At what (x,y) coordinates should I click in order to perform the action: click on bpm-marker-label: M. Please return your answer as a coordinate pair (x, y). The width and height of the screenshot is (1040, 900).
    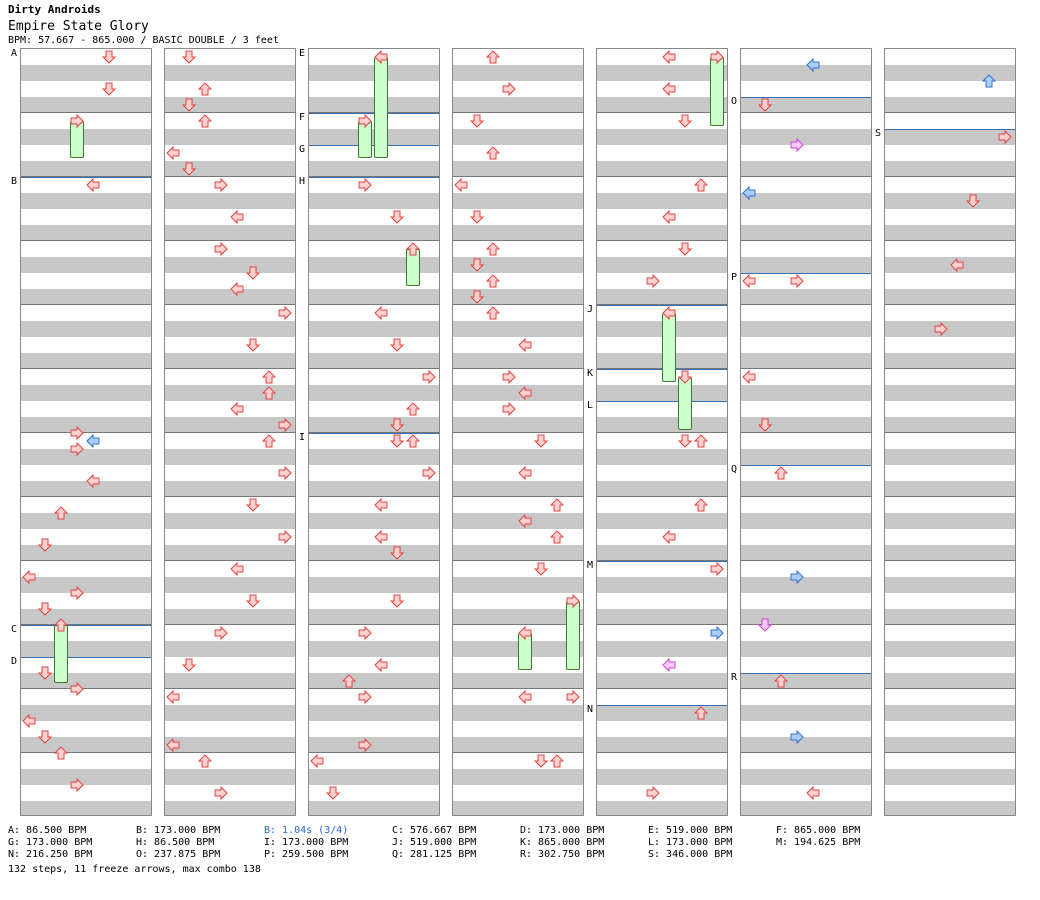
    Looking at the image, I should click on (590, 565).